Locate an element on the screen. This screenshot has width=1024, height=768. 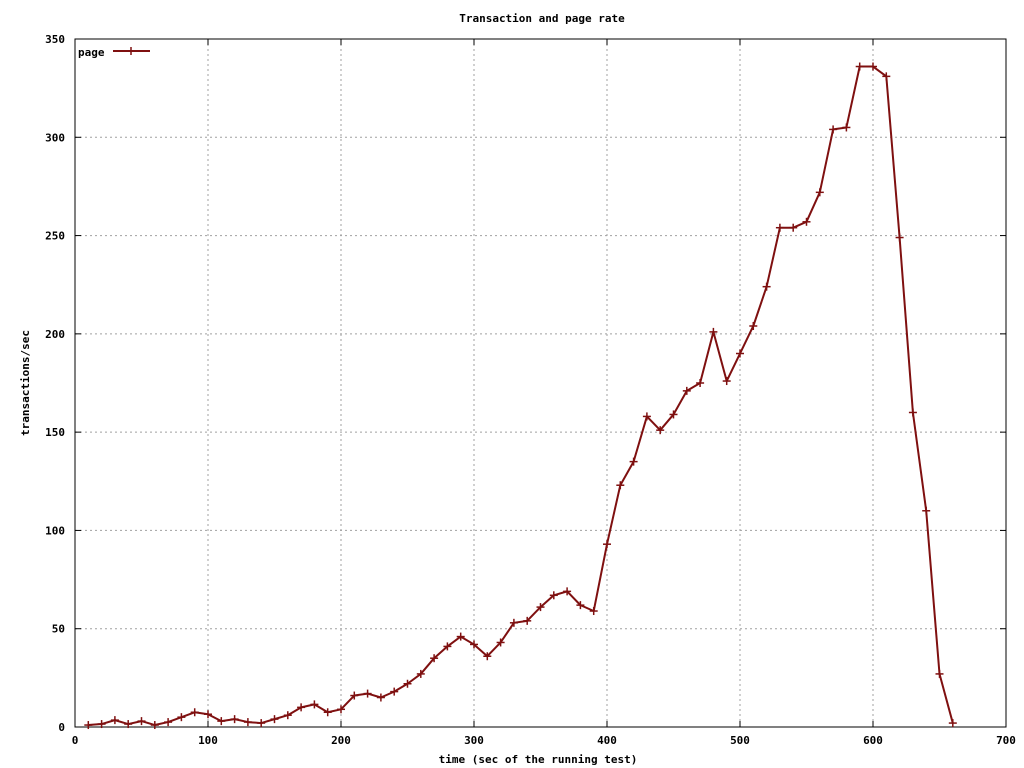
y-axis-label: transactions/sec is located at coordinates (25, 383).